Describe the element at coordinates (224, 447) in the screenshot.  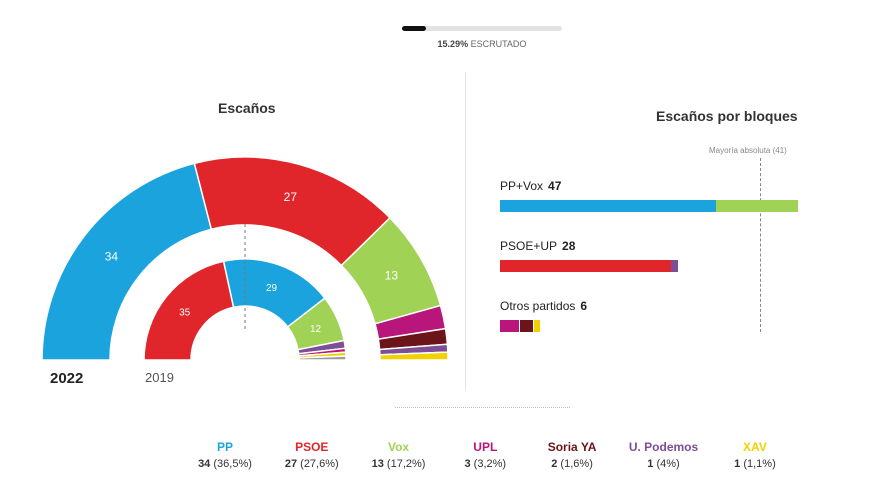
I see `legend-party-name: PP` at that location.